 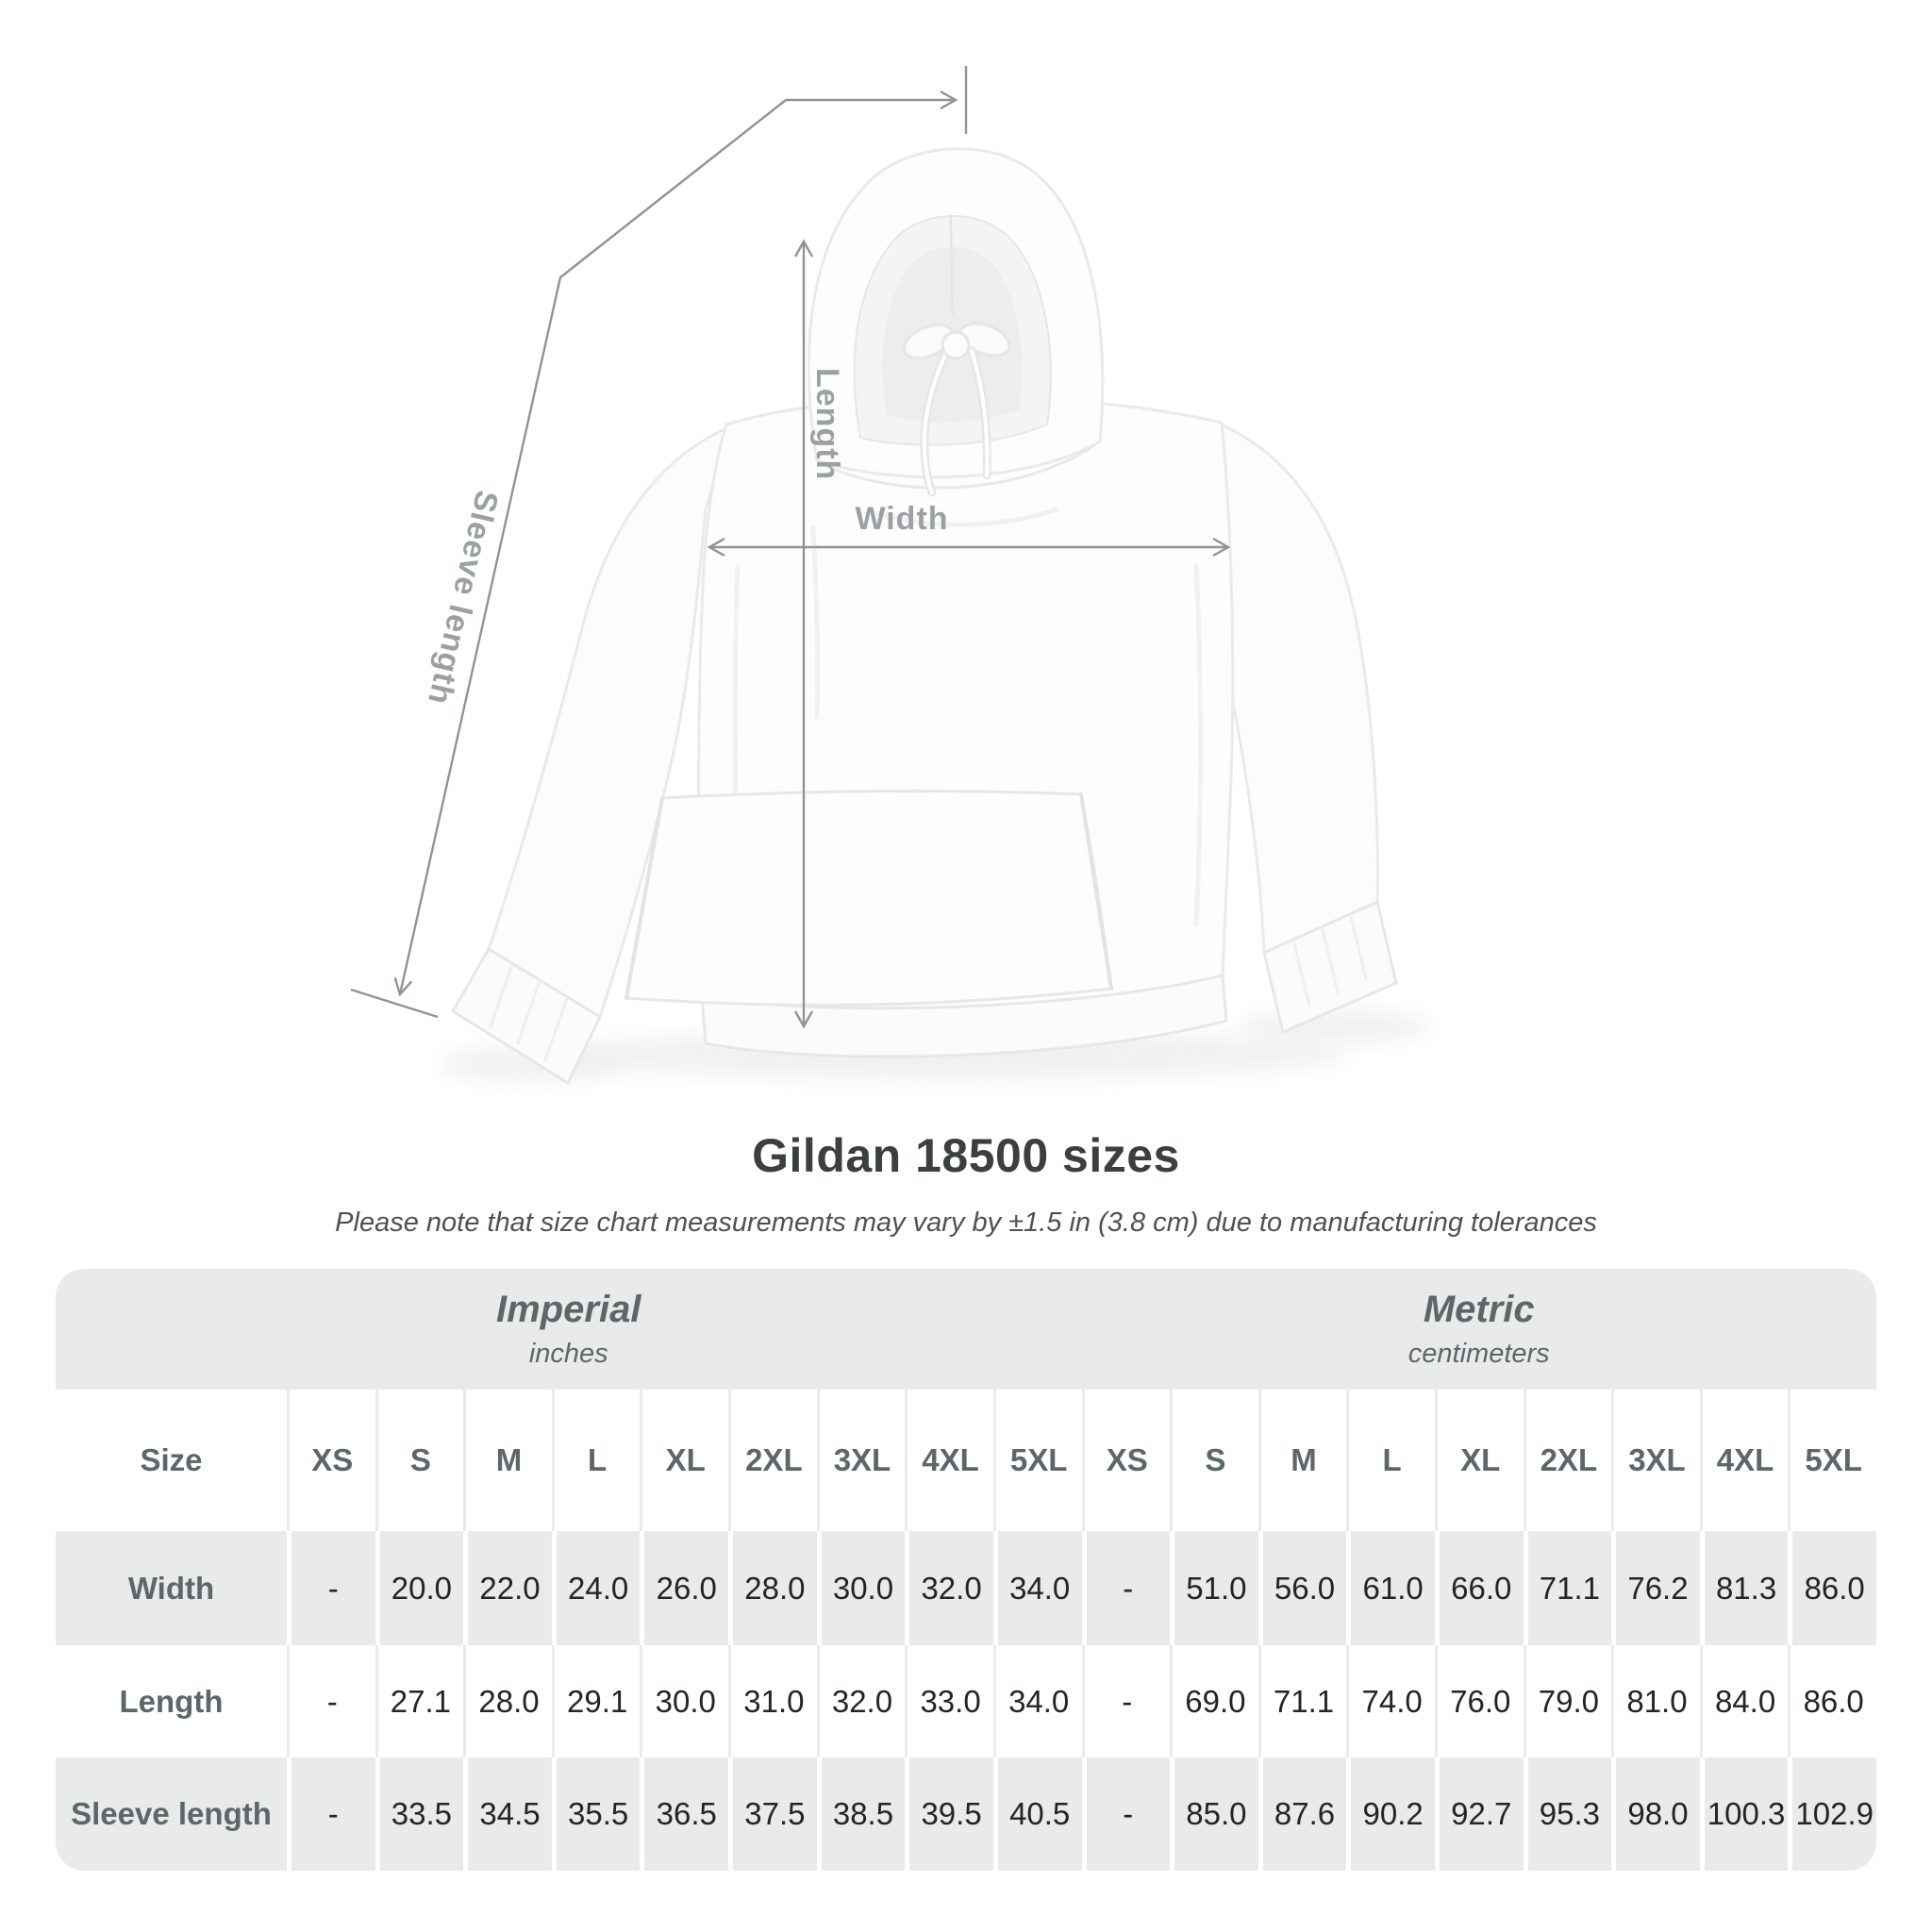 What do you see at coordinates (596, 1814) in the screenshot?
I see `value-cell: 35.5` at bounding box center [596, 1814].